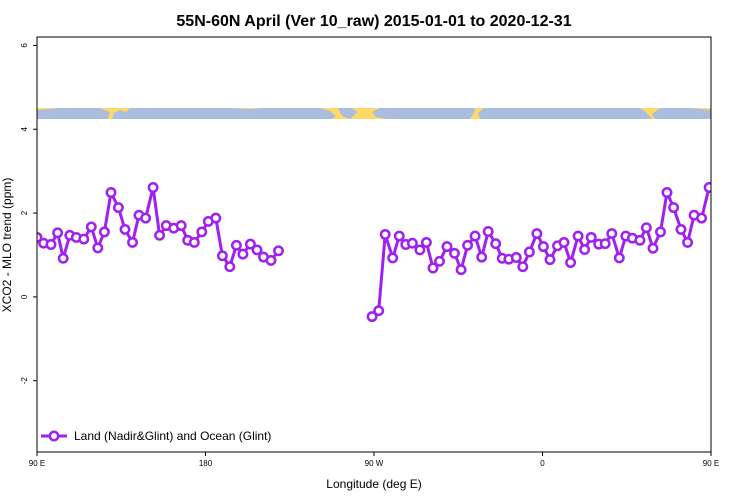  What do you see at coordinates (24, 296) in the screenshot?
I see `y-tick-label-1: 0` at bounding box center [24, 296].